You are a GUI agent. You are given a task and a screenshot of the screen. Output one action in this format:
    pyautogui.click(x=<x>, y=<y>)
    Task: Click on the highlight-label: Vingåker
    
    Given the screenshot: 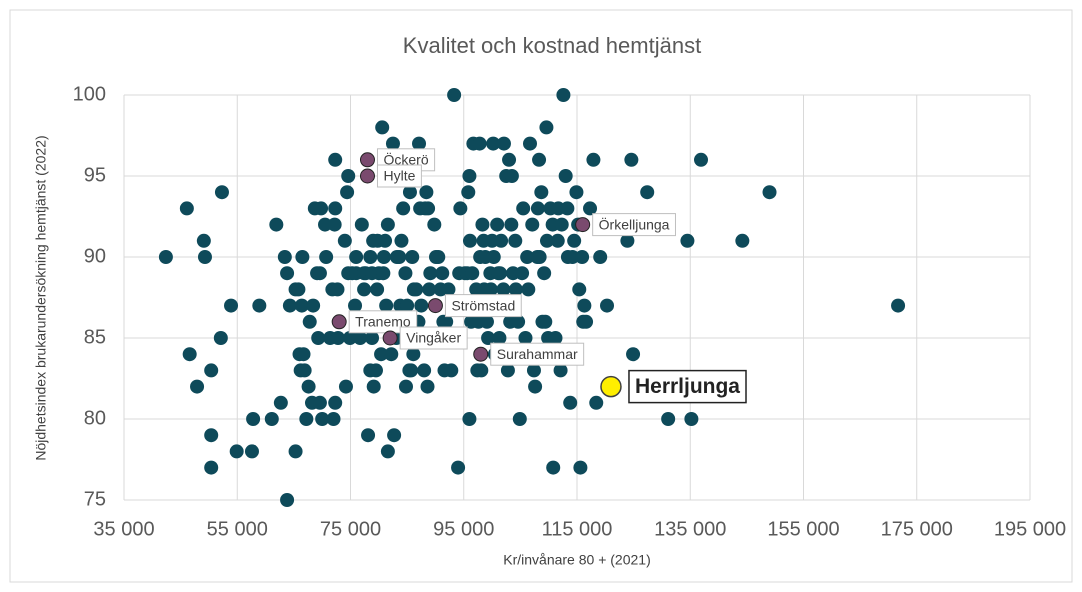 What is the action you would take?
    pyautogui.click(x=433, y=338)
    